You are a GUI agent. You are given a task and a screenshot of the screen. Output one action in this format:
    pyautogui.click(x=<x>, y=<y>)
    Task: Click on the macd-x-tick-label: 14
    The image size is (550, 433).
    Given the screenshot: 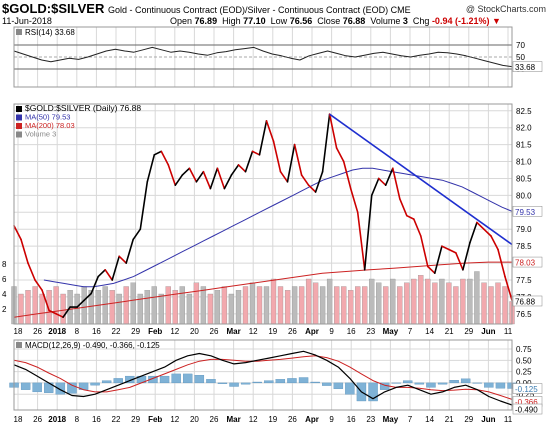 What is the action you would take?
    pyautogui.click(x=429, y=419)
    